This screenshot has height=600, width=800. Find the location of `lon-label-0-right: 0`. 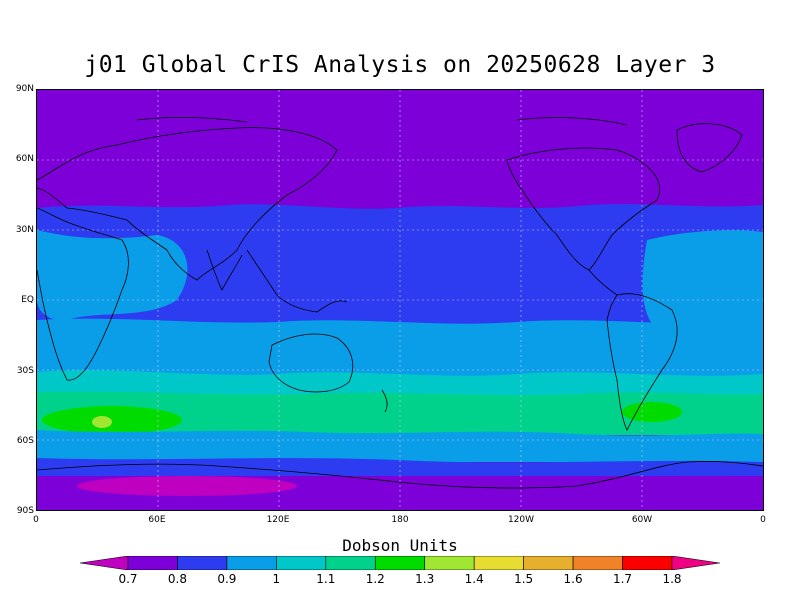

lon-label-0-right: 0 is located at coordinates (763, 520).